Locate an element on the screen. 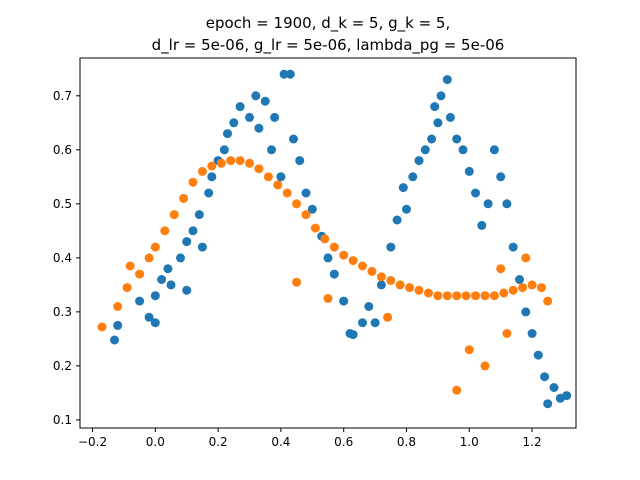  y-tick-label: 0.5 is located at coordinates (62, 204).